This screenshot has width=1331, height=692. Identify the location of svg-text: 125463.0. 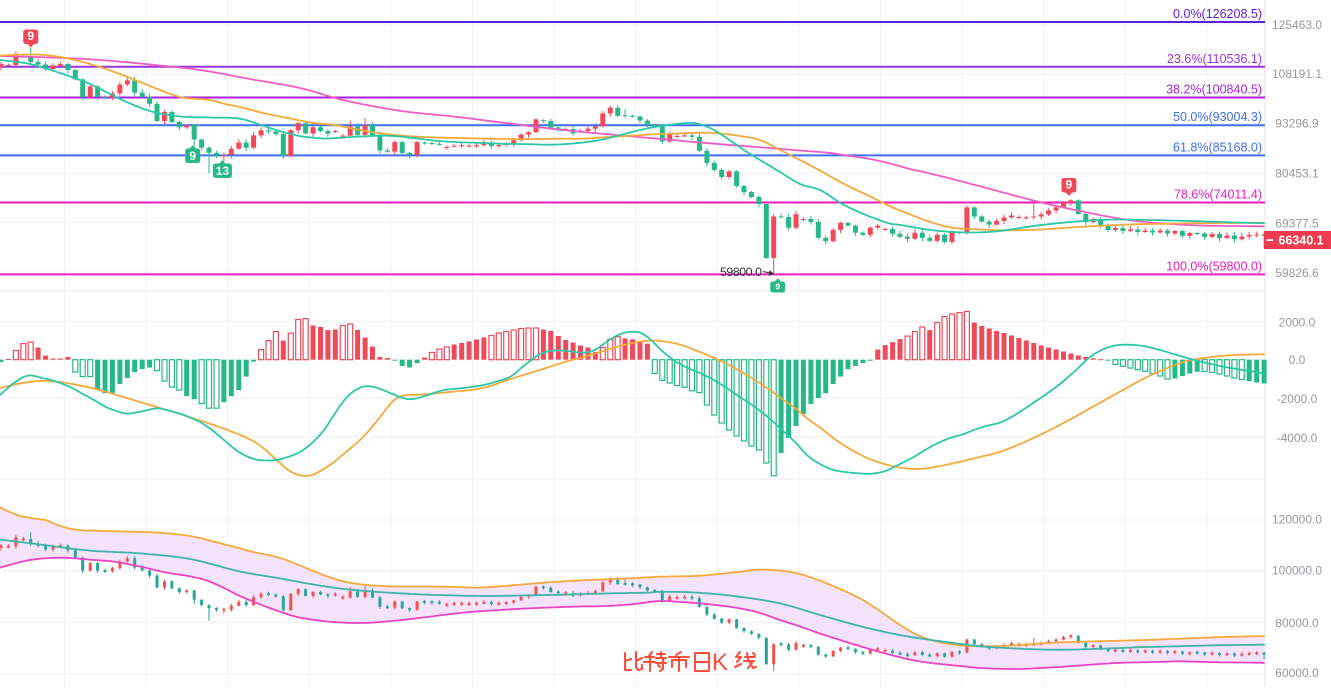
(1297, 25).